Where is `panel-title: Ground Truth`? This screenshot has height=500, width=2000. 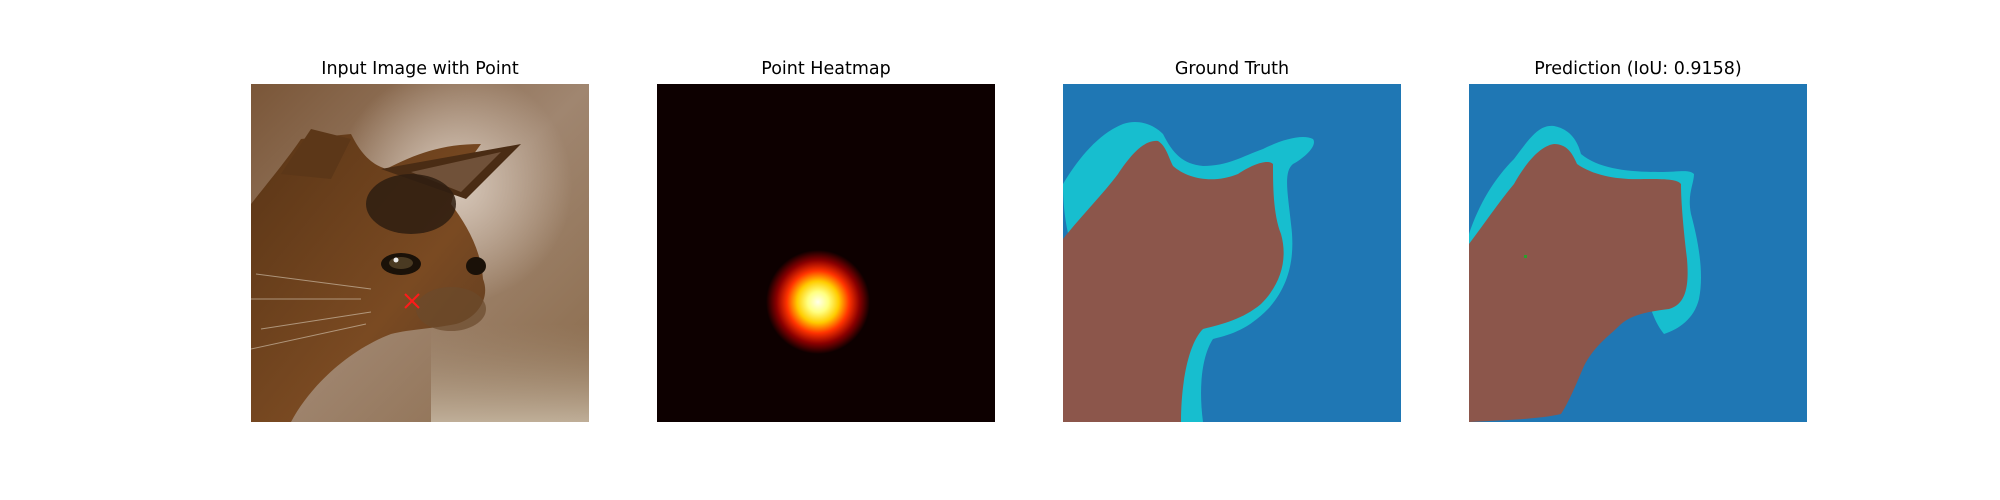 panel-title: Ground Truth is located at coordinates (1232, 69).